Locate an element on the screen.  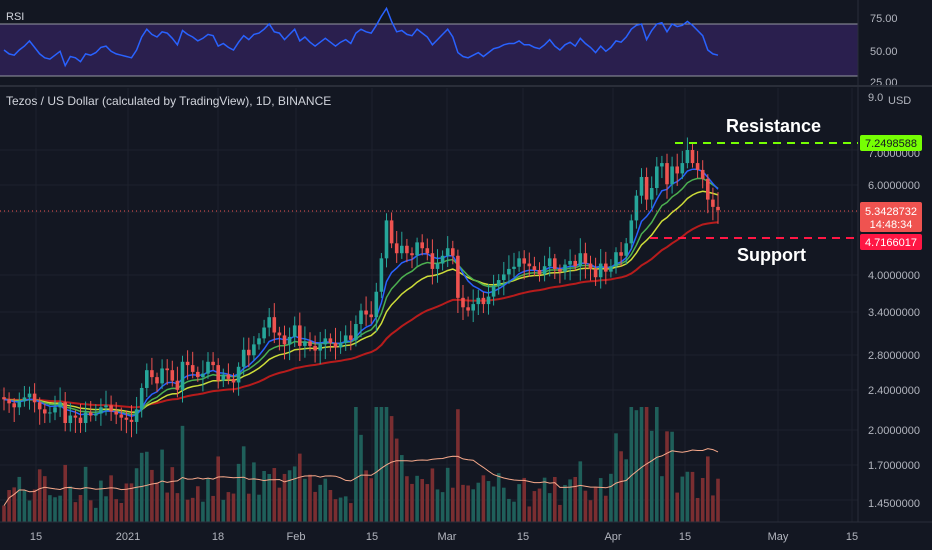
currency-label: USD is located at coordinates (899, 101).